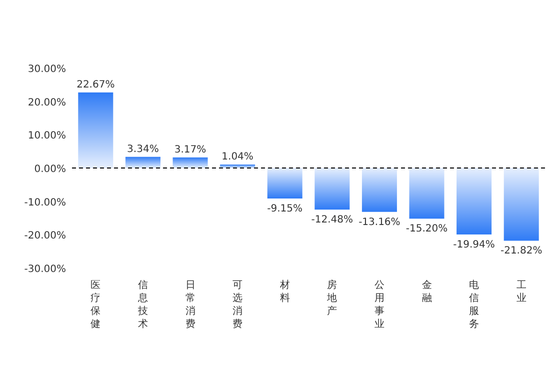  Describe the element at coordinates (190, 305) in the screenshot. I see `x-tick-label: 日常消费` at that location.